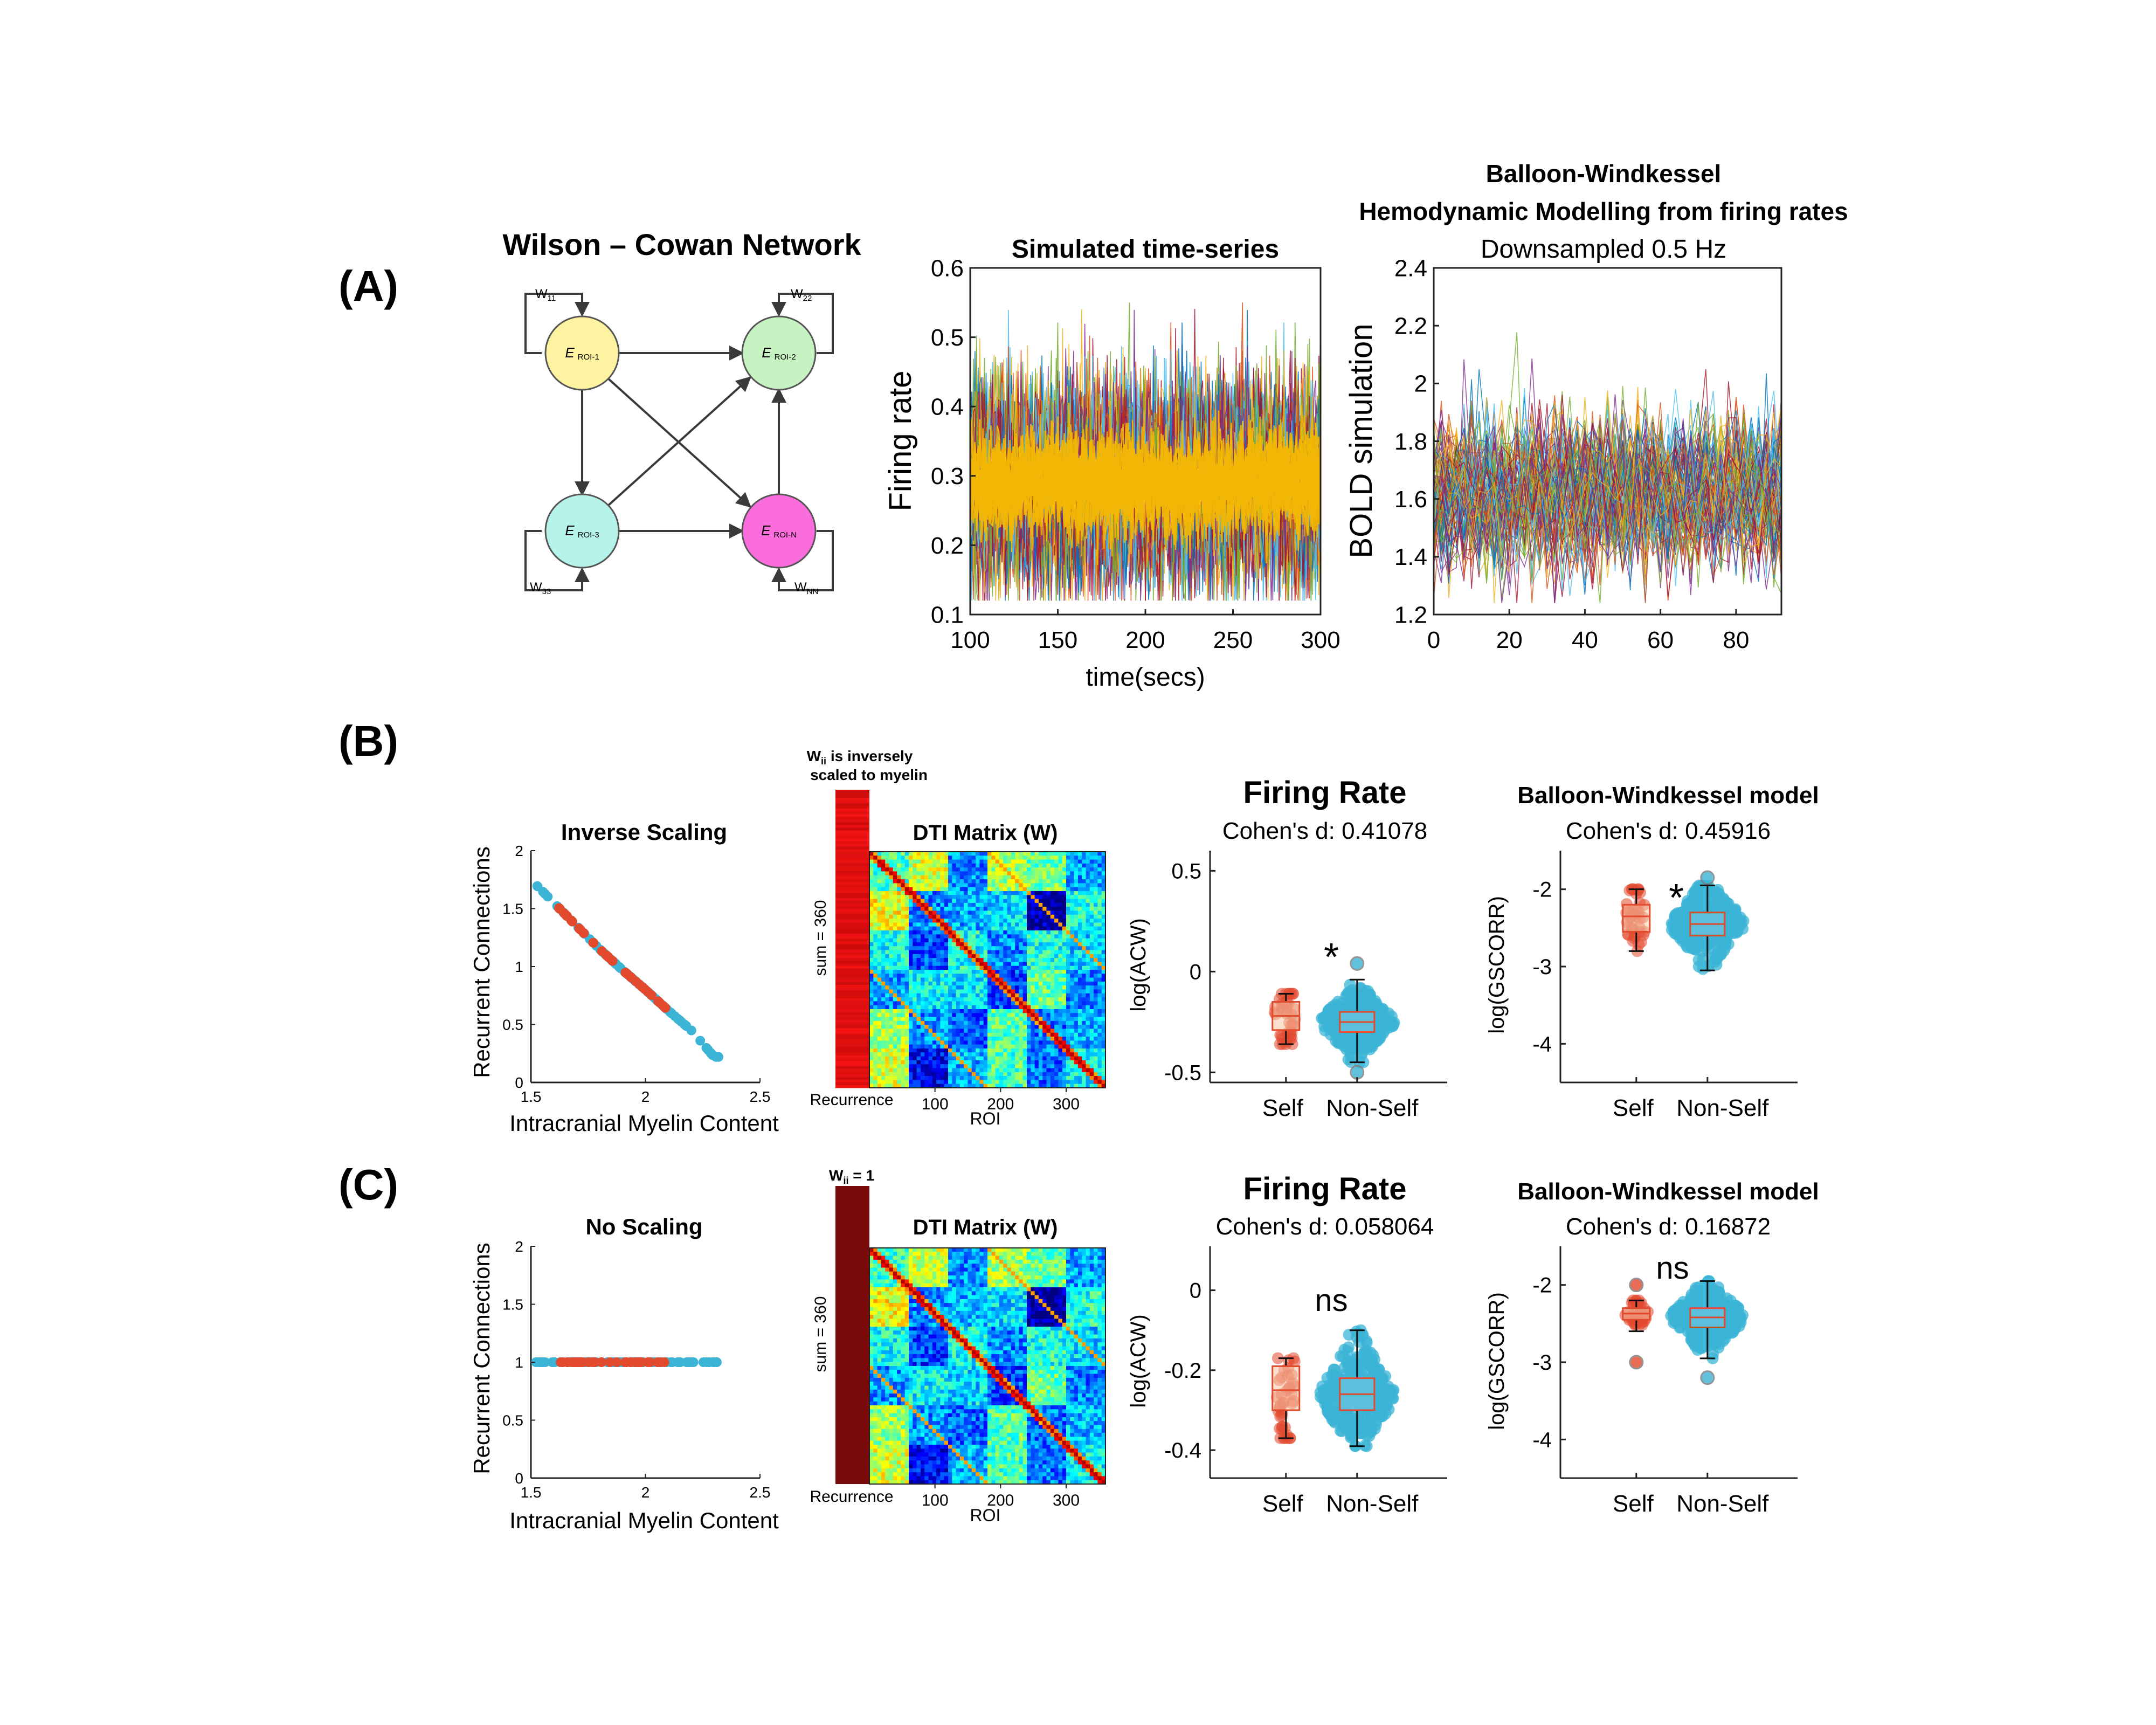 The width and height of the screenshot is (2156, 1725). What do you see at coordinates (700, 1041) in the screenshot?
I see `scatter-point-nonself` at bounding box center [700, 1041].